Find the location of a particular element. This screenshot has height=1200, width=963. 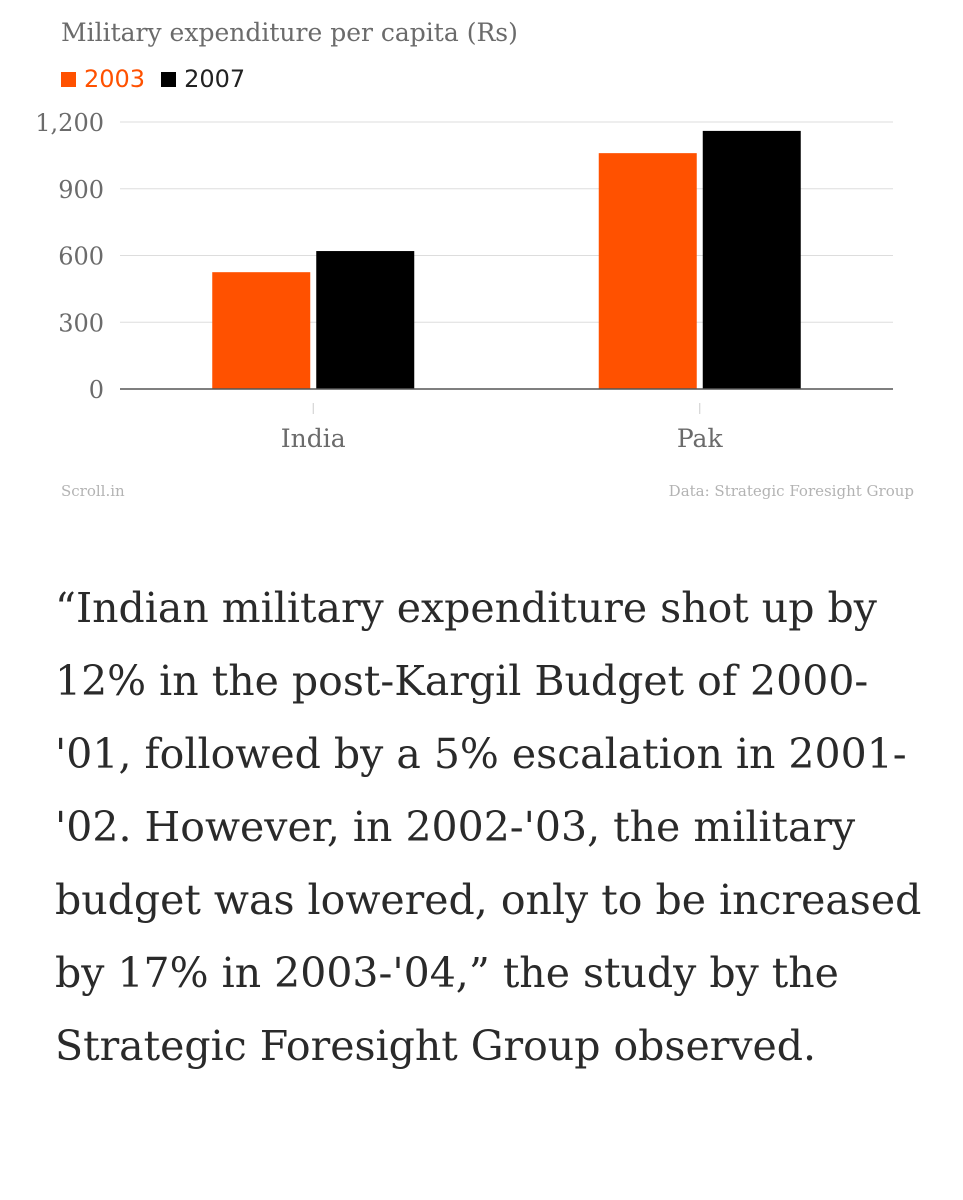

y-tick-label: 1,200 is located at coordinates (69, 123).